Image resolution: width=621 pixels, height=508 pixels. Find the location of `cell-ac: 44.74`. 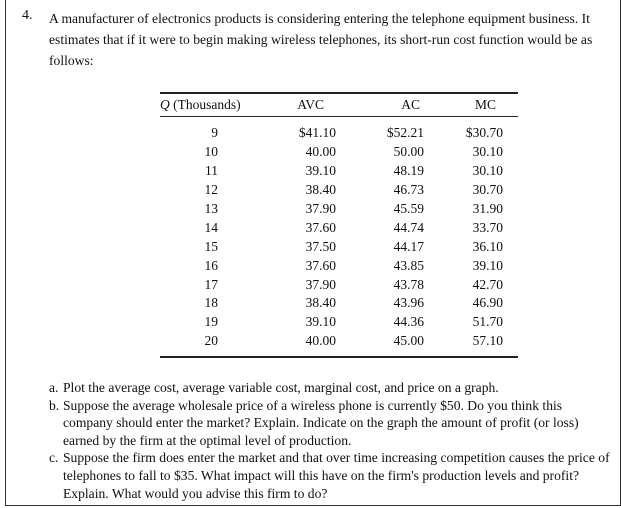

cell-ac: 44.74 is located at coordinates (408, 227).